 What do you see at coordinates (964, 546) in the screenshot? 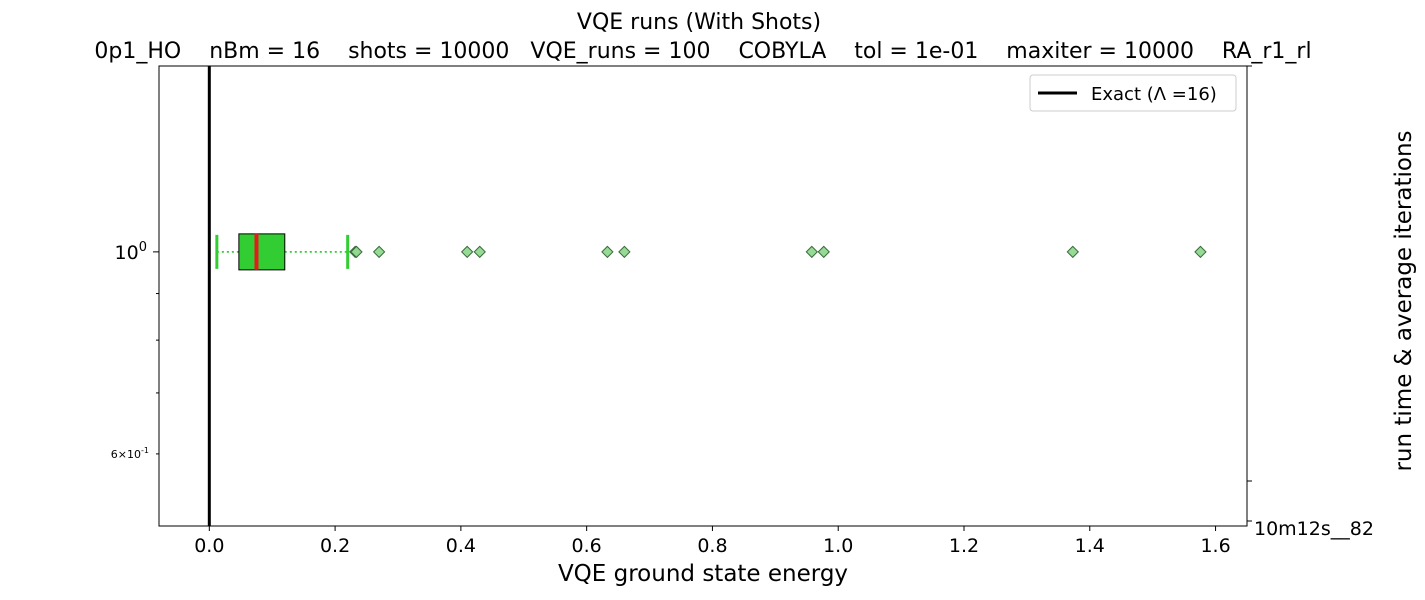
I see `x-tick-label: 1.2` at bounding box center [964, 546].